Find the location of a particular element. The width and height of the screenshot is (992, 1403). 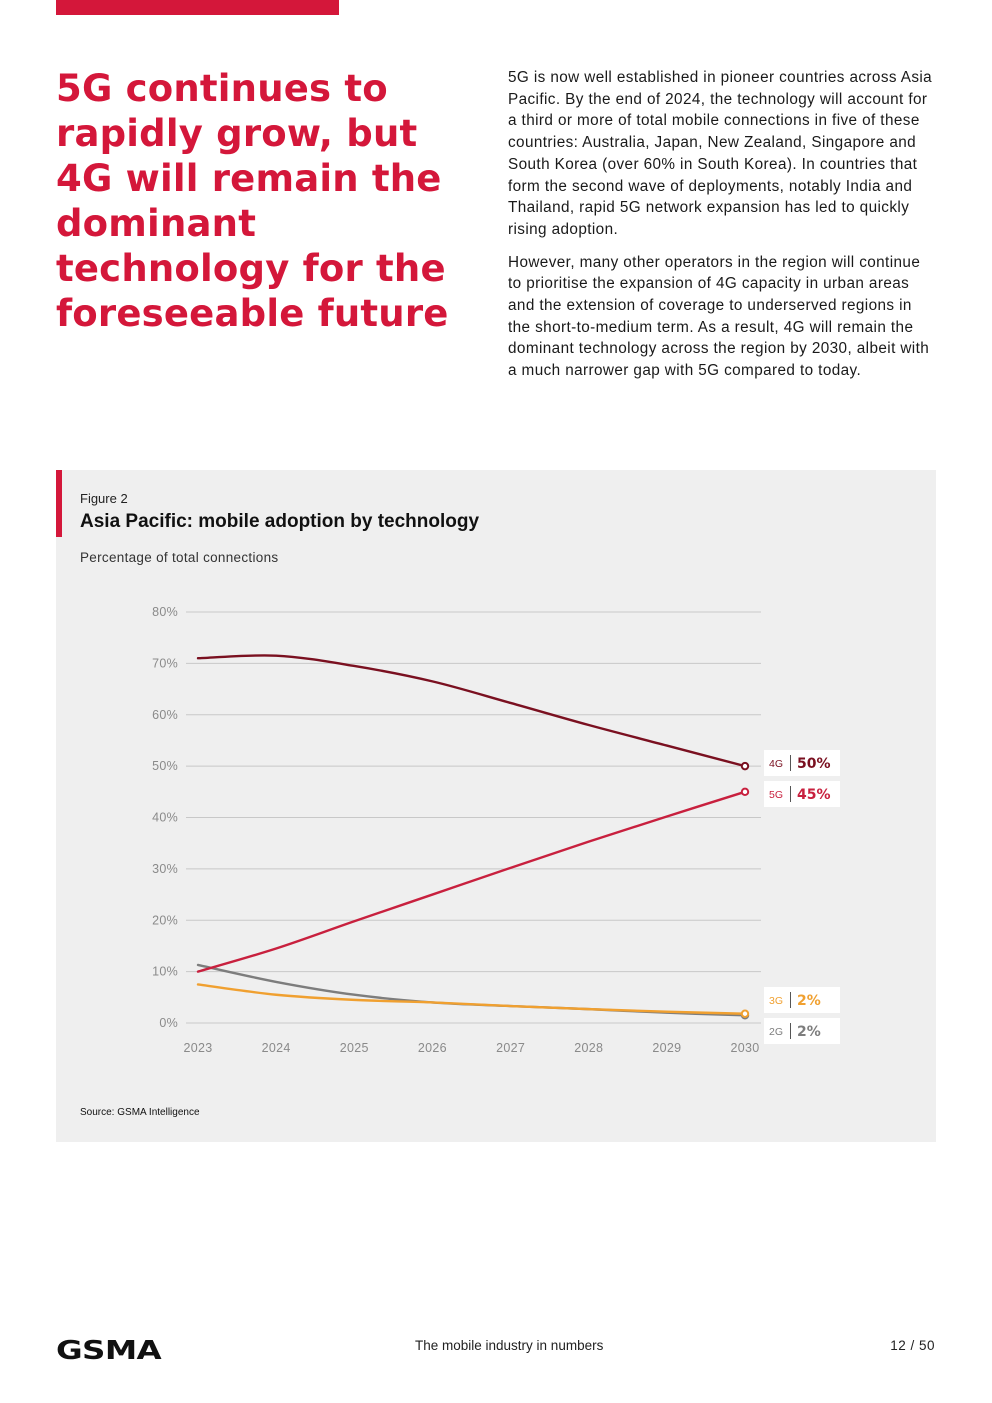

x-tick-label: 2024 is located at coordinates (276, 1048).